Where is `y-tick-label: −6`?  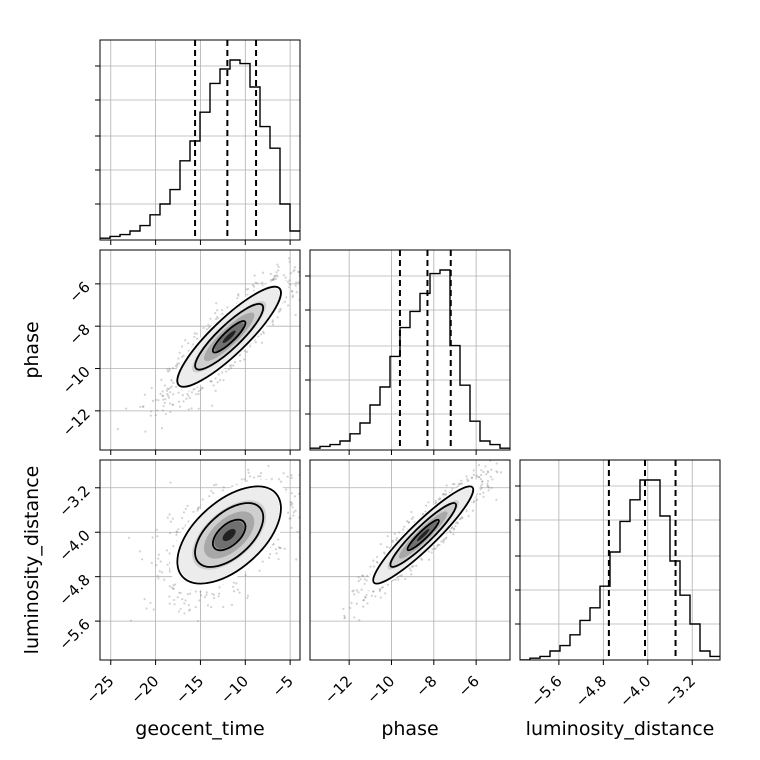 y-tick-label: −6 is located at coordinates (79, 292).